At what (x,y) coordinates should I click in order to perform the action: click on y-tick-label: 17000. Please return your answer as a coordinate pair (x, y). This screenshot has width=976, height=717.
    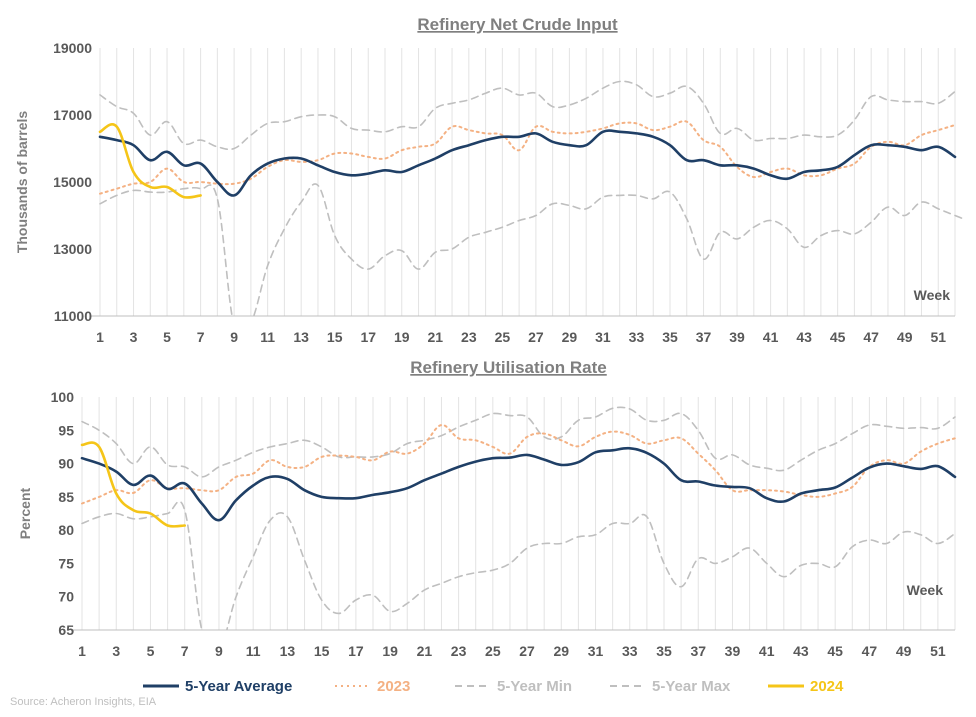
    Looking at the image, I should click on (72, 115).